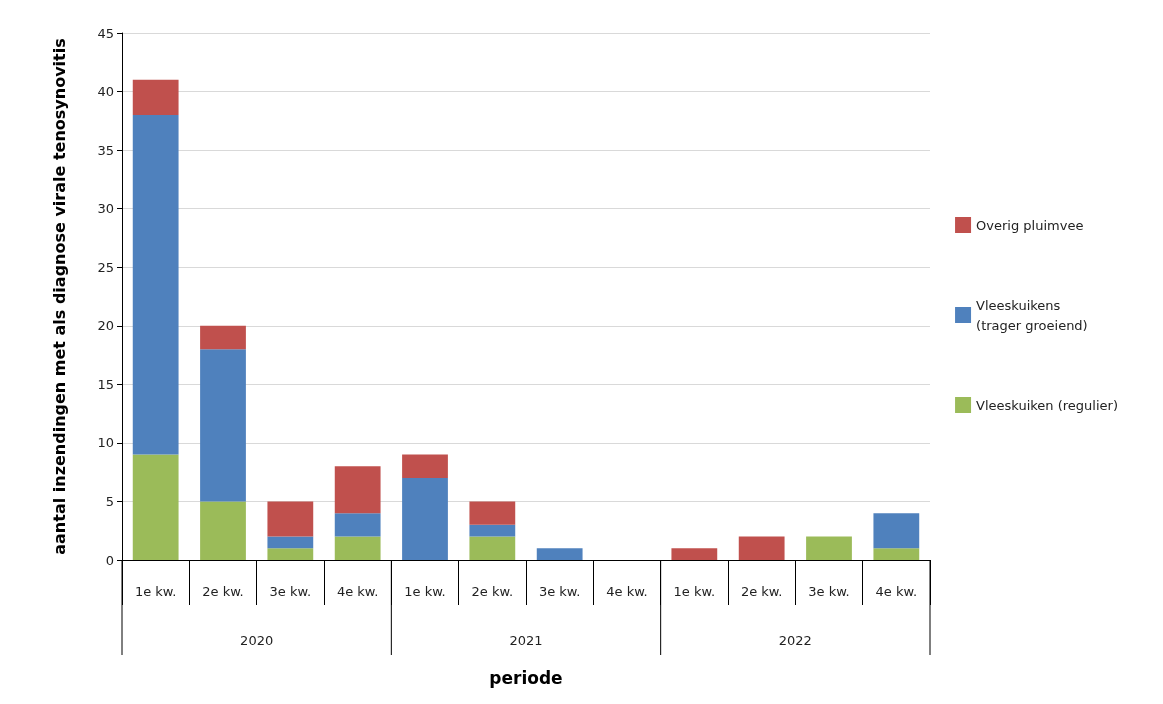  What do you see at coordinates (1030, 225) in the screenshot?
I see `legend-label: Overig pluimvee` at bounding box center [1030, 225].